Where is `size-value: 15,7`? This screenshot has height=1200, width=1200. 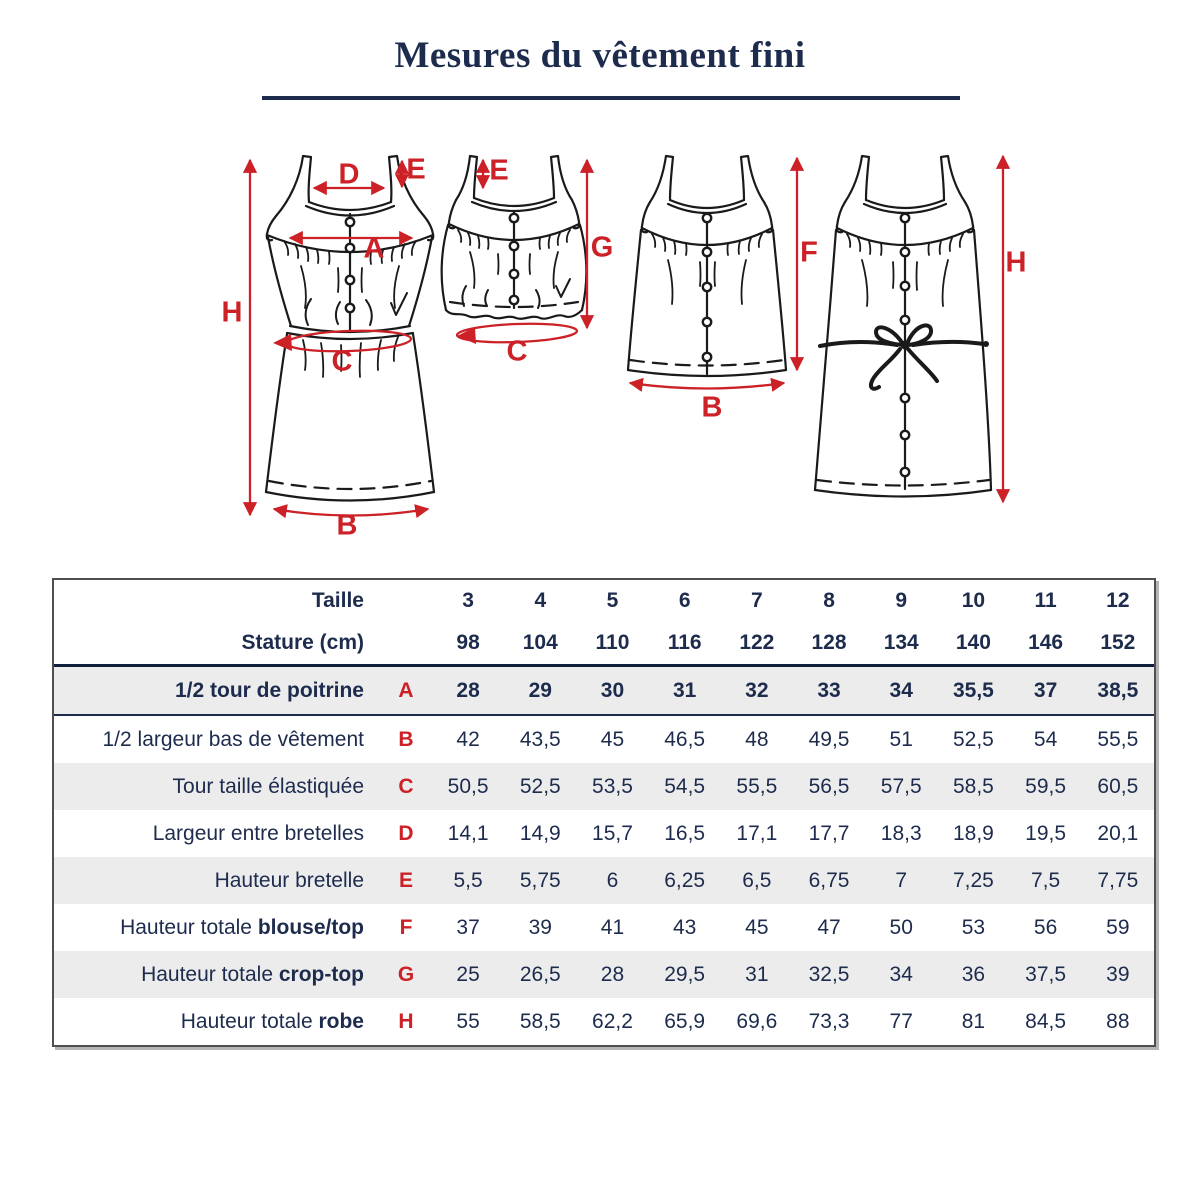
size-value: 15,7 is located at coordinates (612, 833).